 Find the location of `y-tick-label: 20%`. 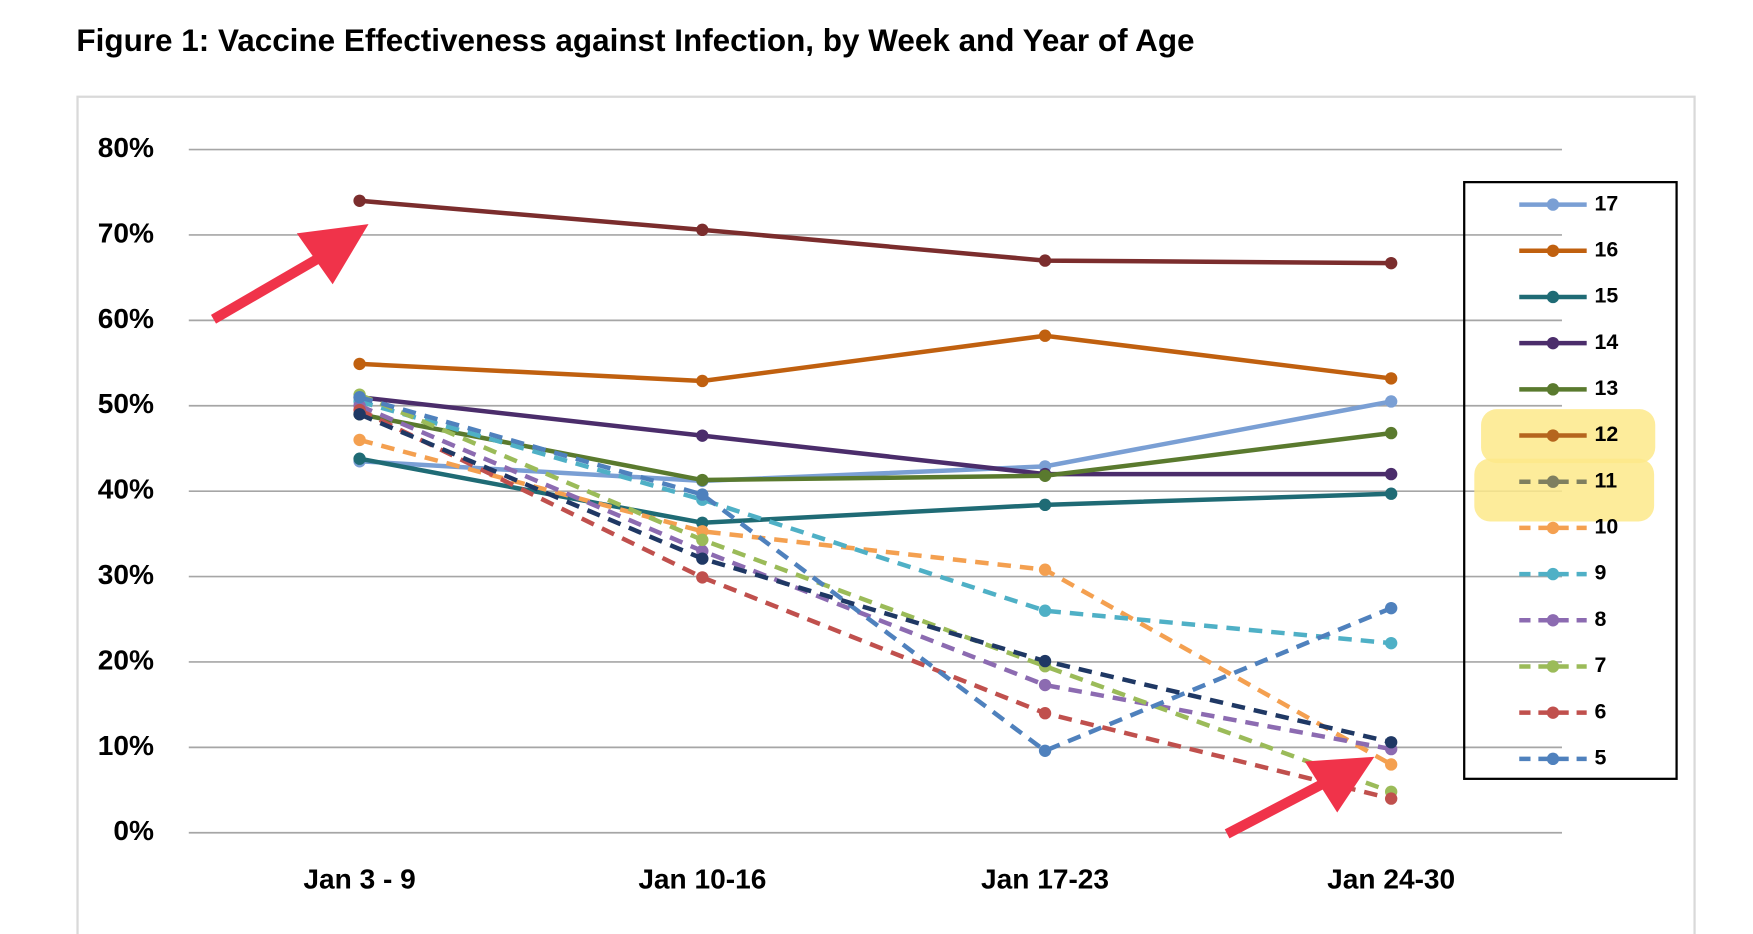

y-tick-label: 20% is located at coordinates (126, 659).